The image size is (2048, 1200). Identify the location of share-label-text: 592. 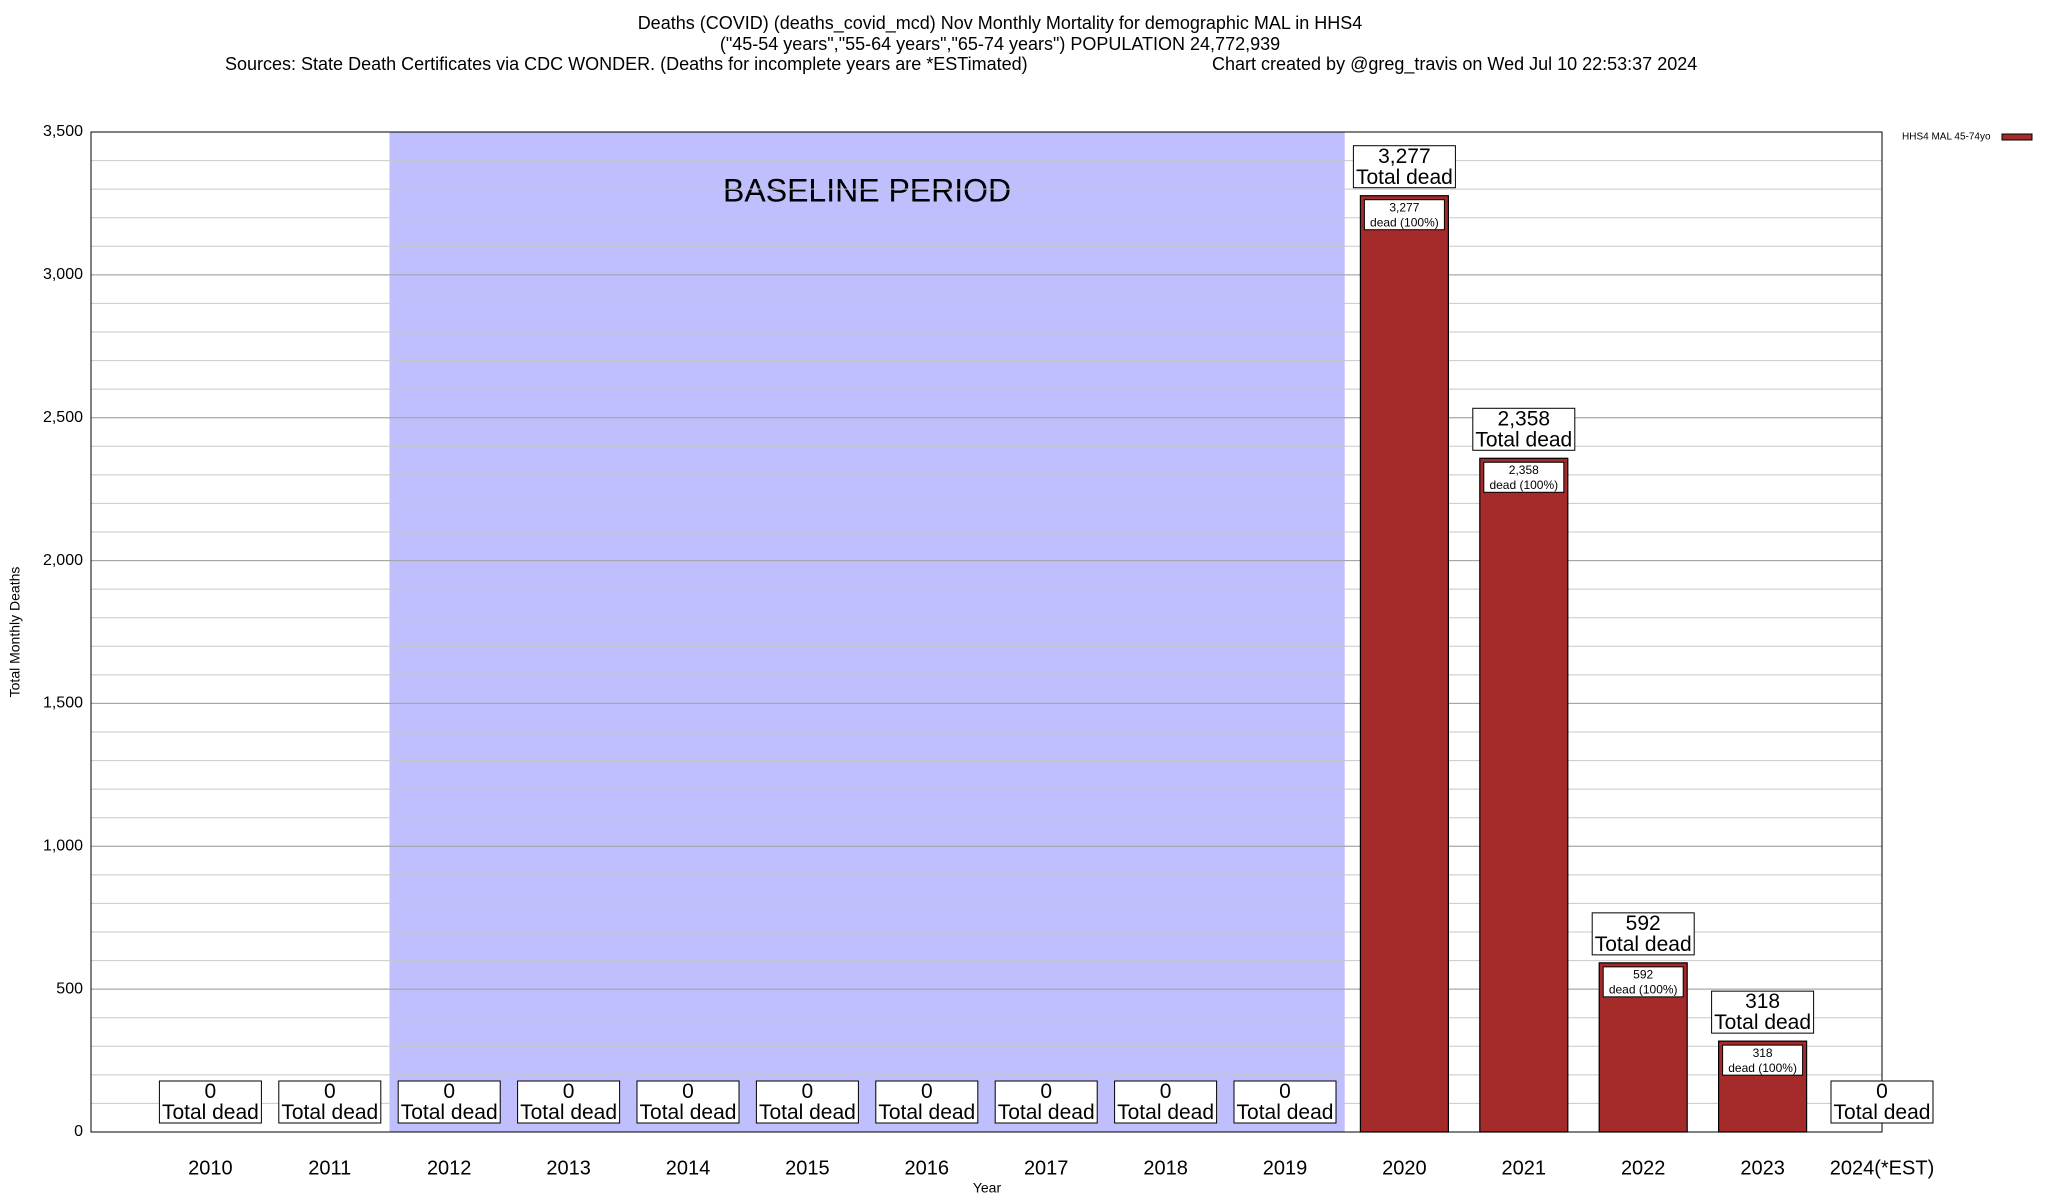
(1643, 975).